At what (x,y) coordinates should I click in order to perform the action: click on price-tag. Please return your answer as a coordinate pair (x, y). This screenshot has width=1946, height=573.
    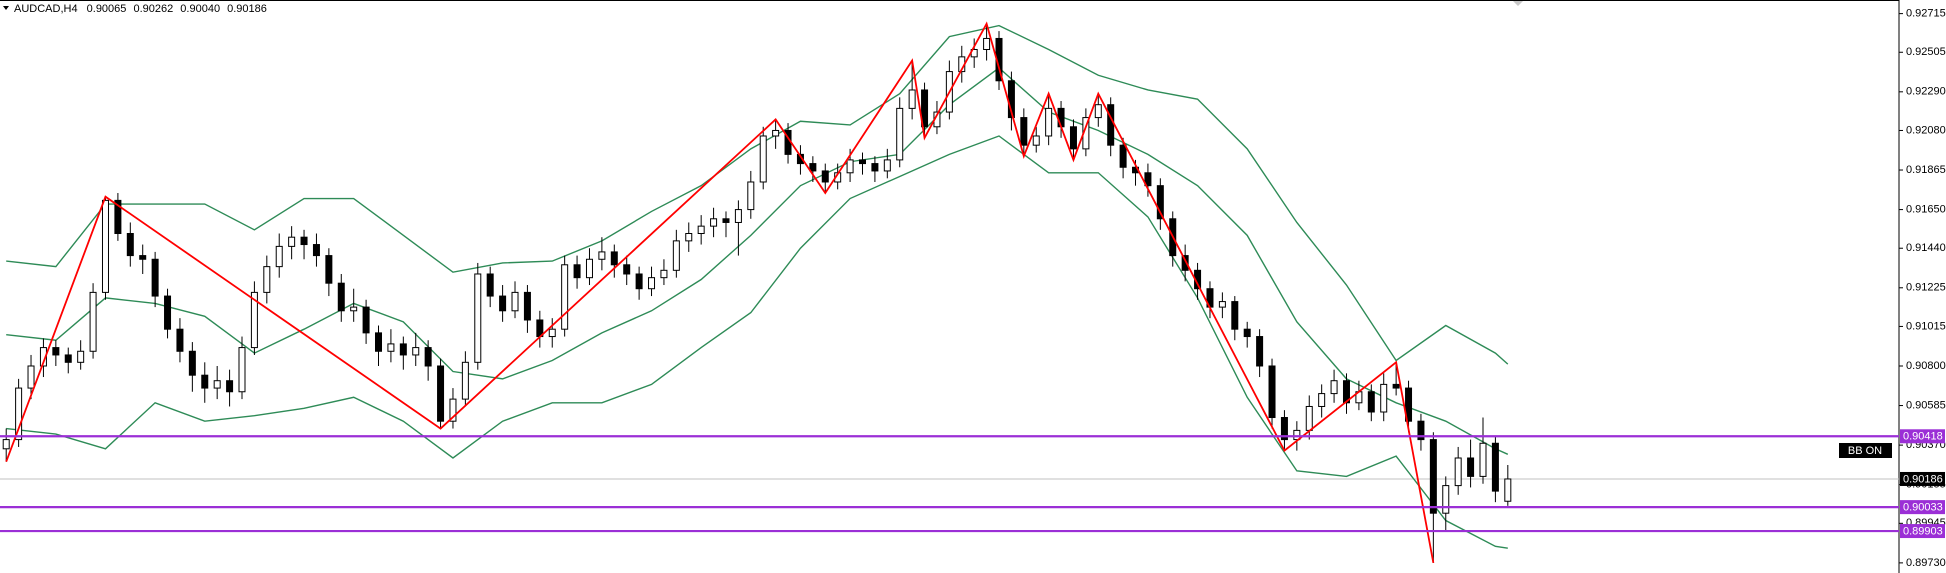
    Looking at the image, I should click on (1922, 478).